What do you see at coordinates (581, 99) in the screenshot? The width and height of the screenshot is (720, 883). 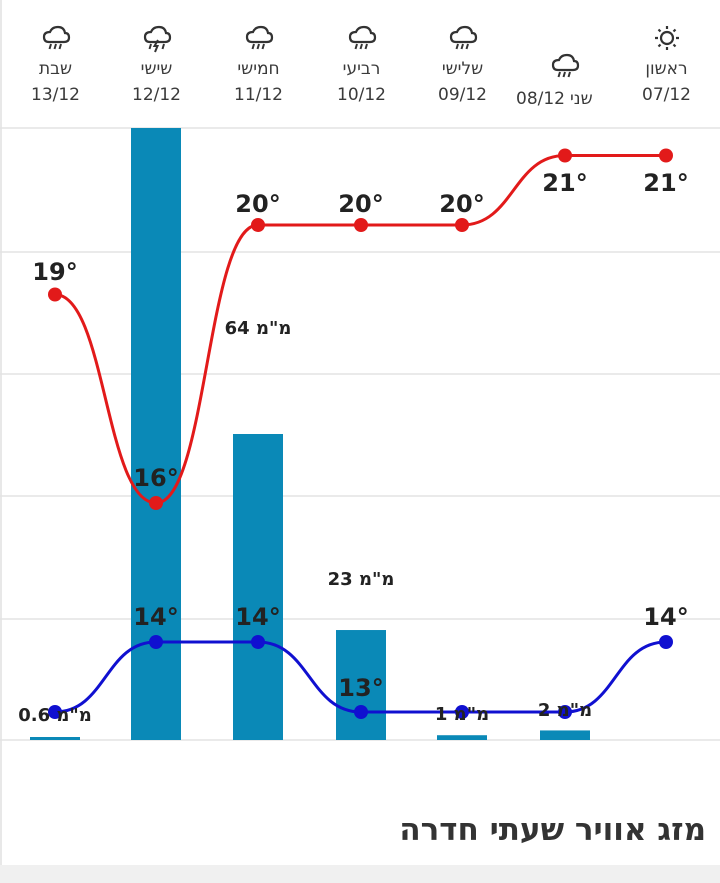 I see `day-name: שני` at bounding box center [581, 99].